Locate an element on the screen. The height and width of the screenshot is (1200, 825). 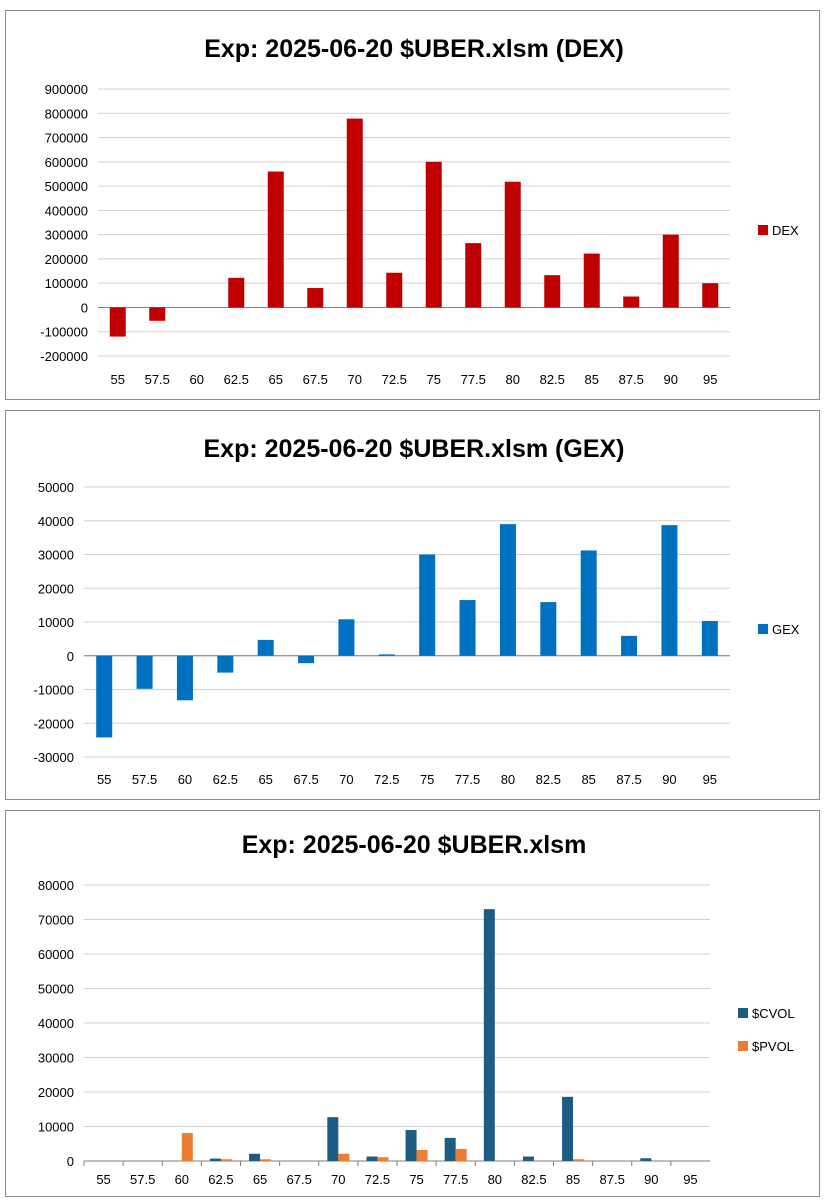
y-tick-label: 900000 is located at coordinates (66, 89).